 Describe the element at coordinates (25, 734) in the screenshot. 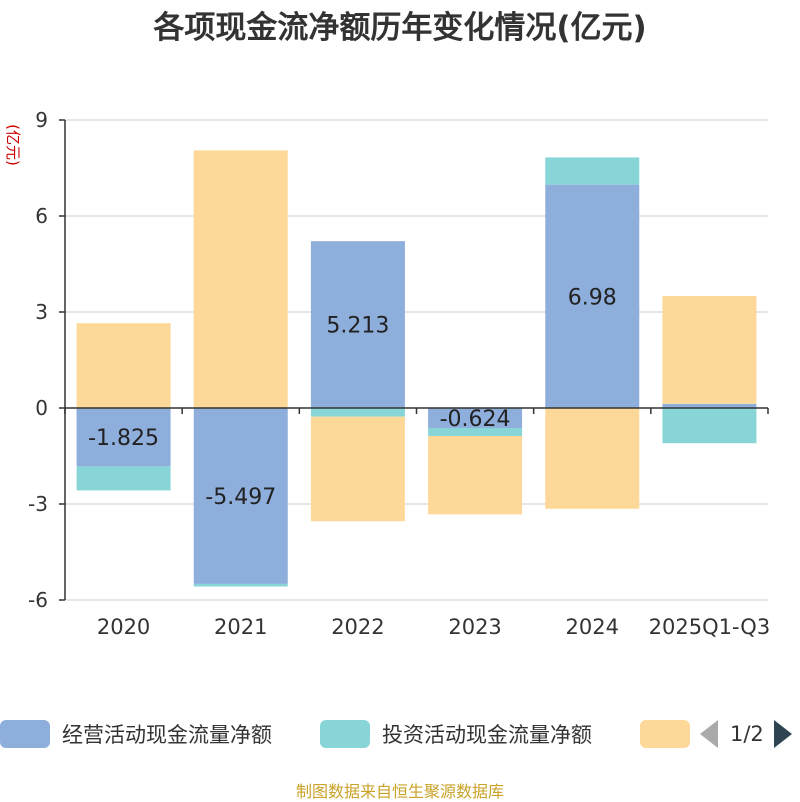

I see `legend-swatch-operating` at that location.